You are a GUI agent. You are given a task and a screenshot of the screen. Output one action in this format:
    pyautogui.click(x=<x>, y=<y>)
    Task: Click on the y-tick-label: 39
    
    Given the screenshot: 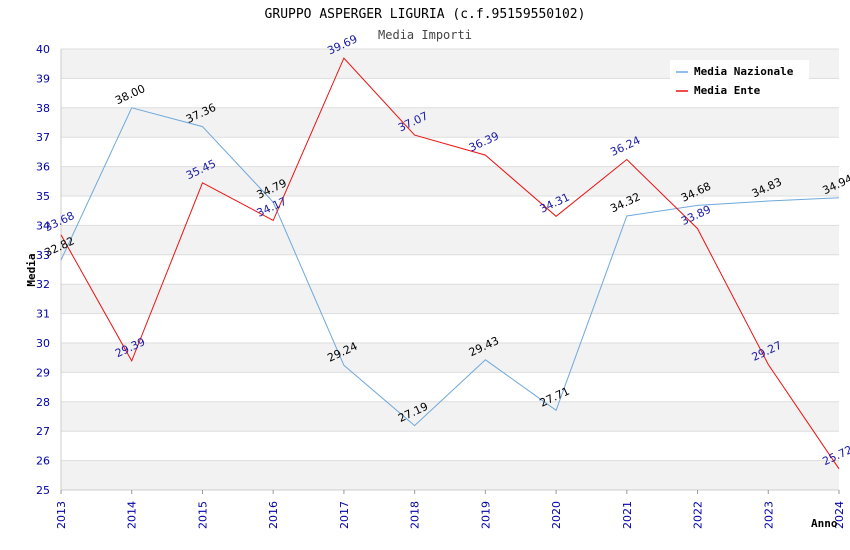 What is the action you would take?
    pyautogui.click(x=43, y=78)
    